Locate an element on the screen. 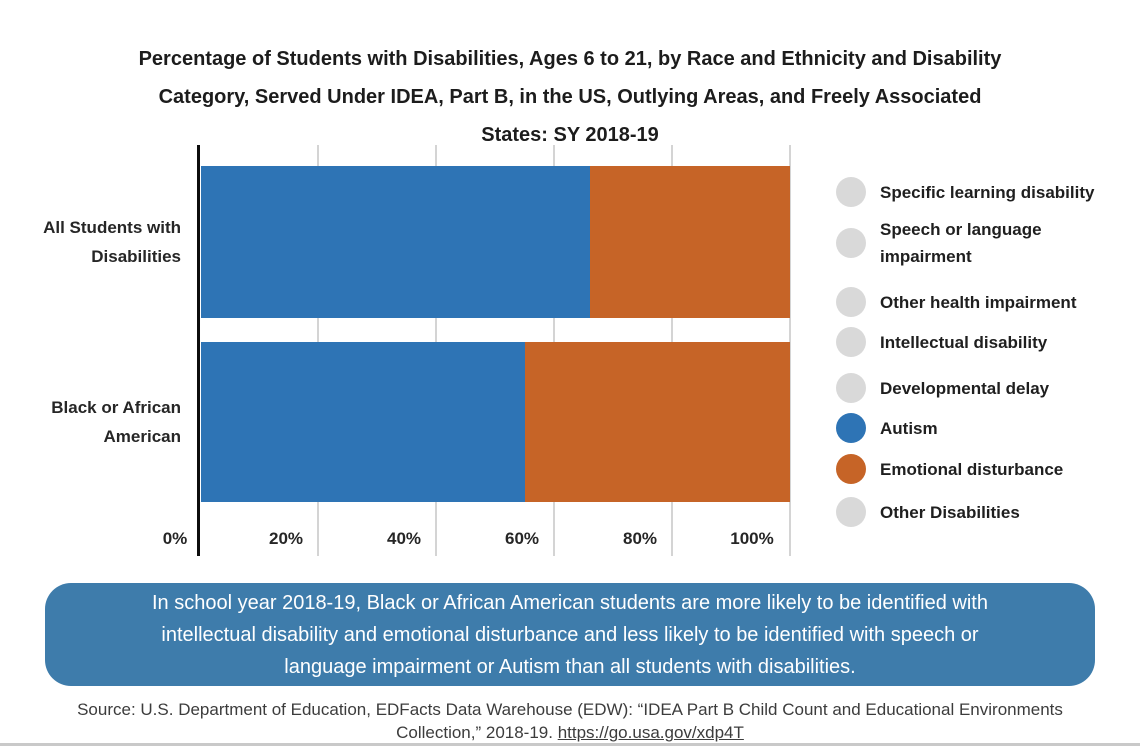 Image resolution: width=1140 pixels, height=748 pixels. legend-item-other-health-impairment: Other health impairment is located at coordinates (956, 302).